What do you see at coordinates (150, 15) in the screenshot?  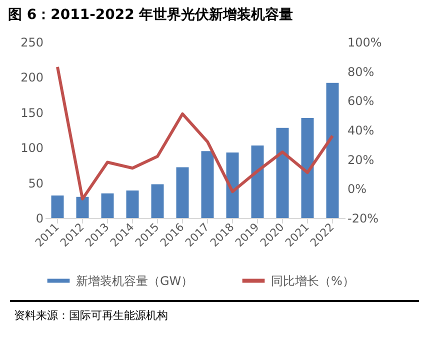 I see `chart-title: 图 6：2011-2022 年世界光伏新增装机容量` at bounding box center [150, 15].